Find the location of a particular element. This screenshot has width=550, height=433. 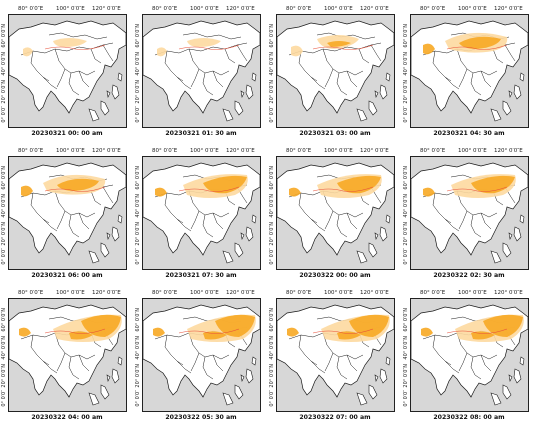

timestamp-caption: 20230321 00: 00 am is located at coordinates (67, 133).